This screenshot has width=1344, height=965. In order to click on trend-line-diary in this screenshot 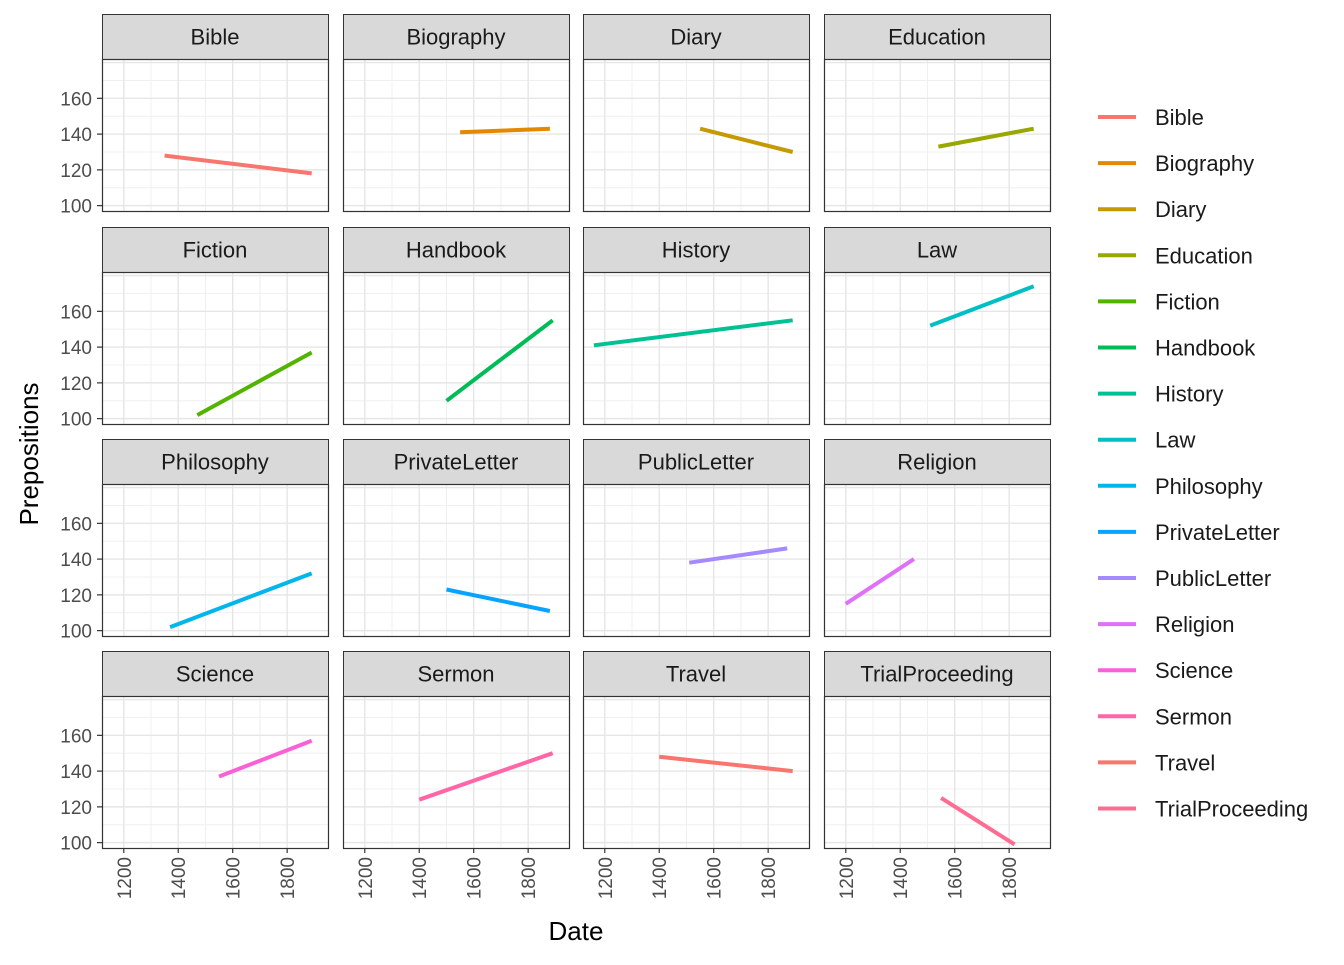, I will do `click(746, 140)`.